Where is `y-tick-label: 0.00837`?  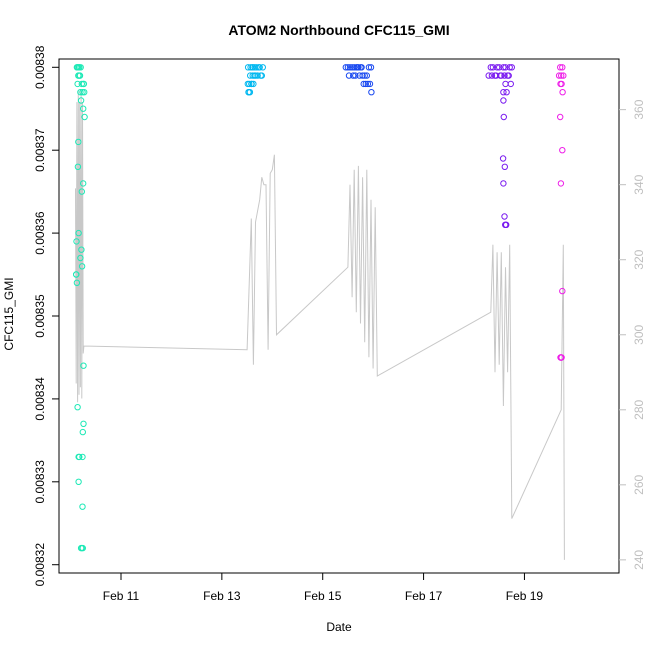 y-tick-label: 0.00837 is located at coordinates (40, 150).